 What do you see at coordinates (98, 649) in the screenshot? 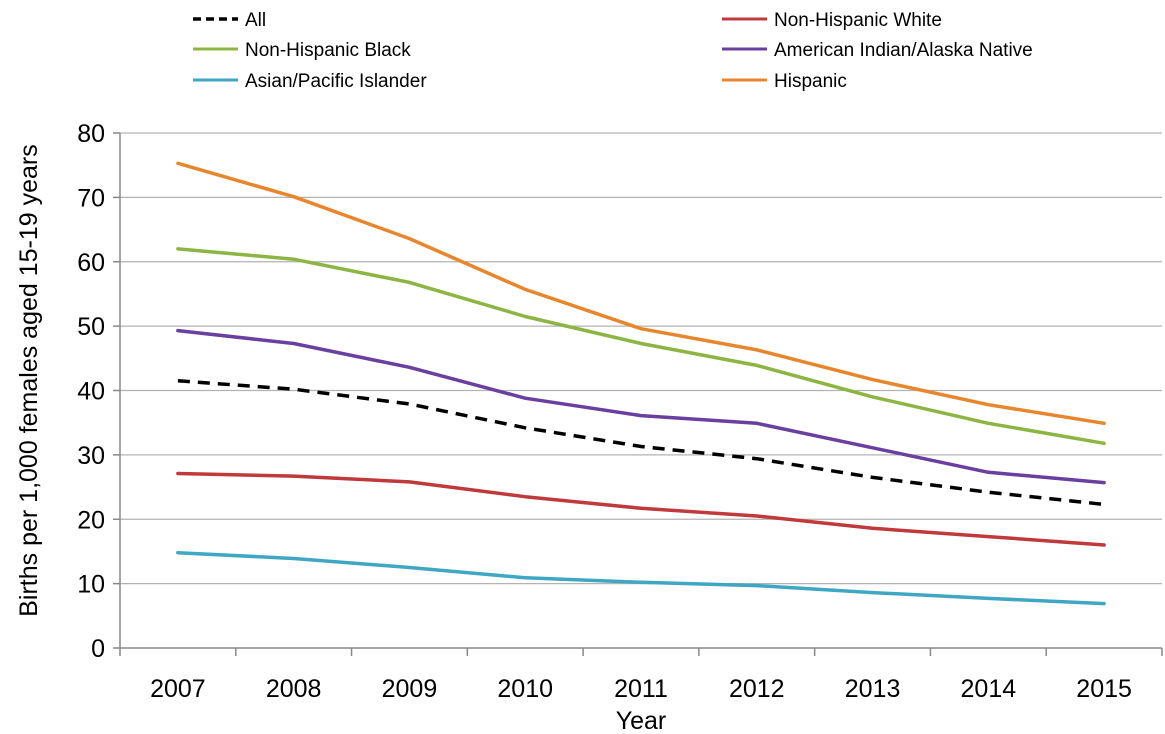
I see `y-tick-label: 0` at bounding box center [98, 649].